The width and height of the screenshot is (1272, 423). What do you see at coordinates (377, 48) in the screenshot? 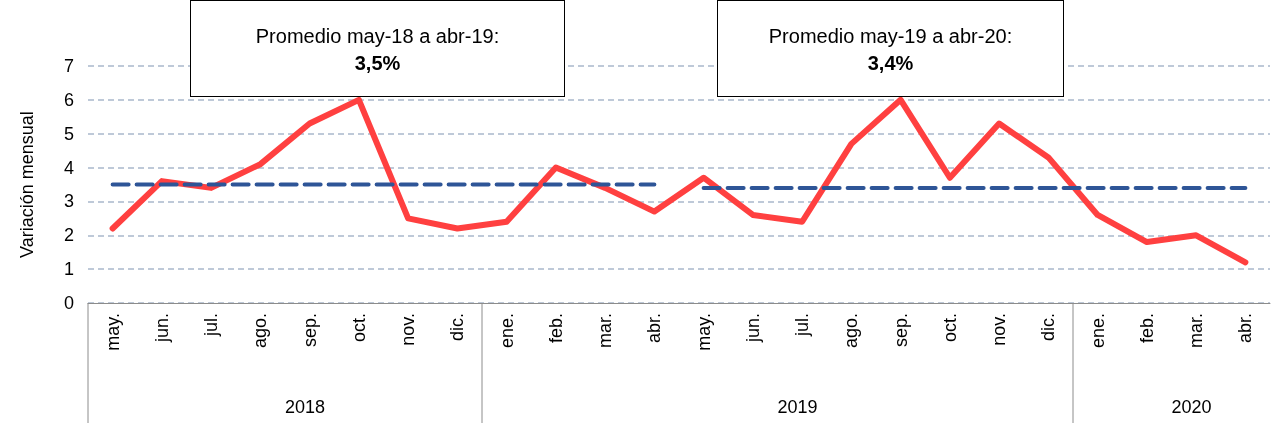
I see `callout-box: Promedio may-18 a abr-19: 3,5%` at bounding box center [377, 48].